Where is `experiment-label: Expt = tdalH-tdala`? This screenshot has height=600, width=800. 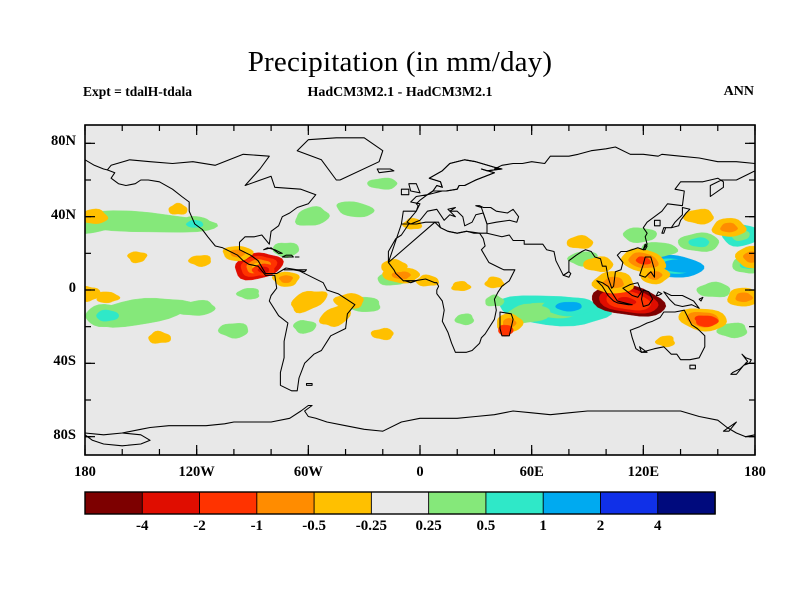
experiment-label: Expt = tdalH-tdala is located at coordinates (137, 91).